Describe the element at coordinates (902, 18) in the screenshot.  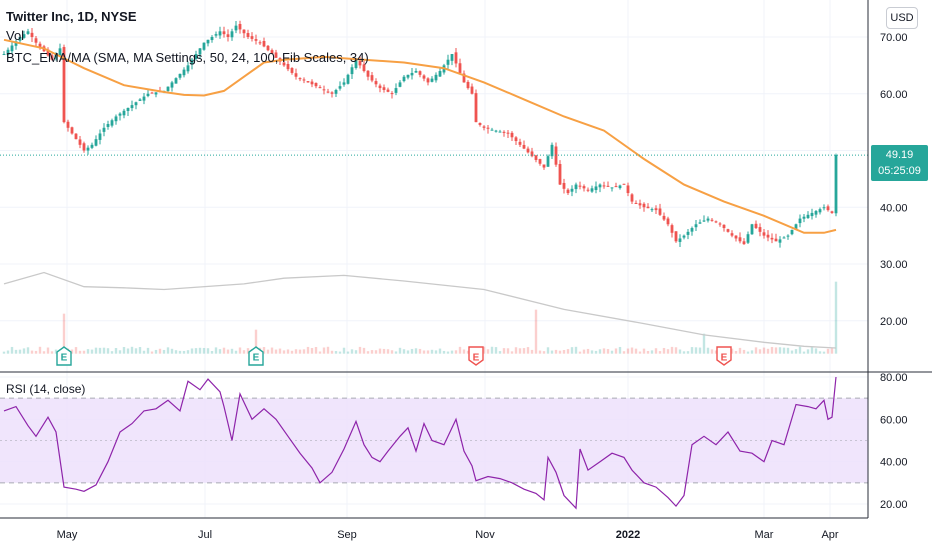
I see `currency-button: USD` at that location.